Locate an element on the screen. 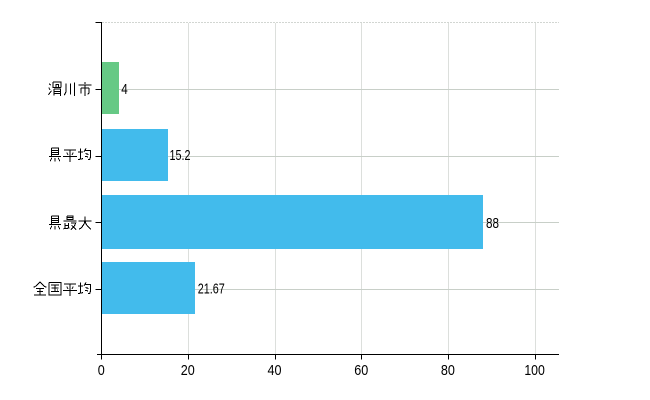  svg-text: 4 is located at coordinates (124, 89).